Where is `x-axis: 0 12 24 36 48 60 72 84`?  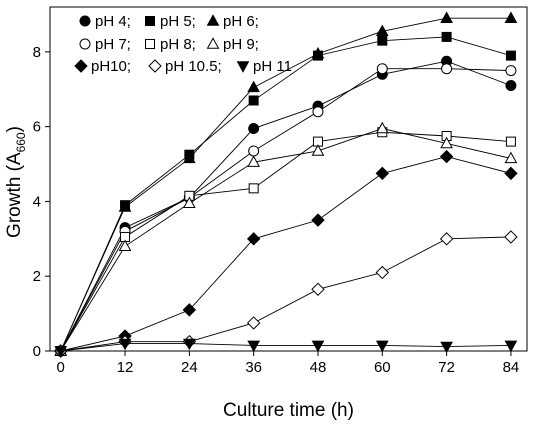 x-axis: 0 12 24 36 48 60 72 84 is located at coordinates (288, 363).